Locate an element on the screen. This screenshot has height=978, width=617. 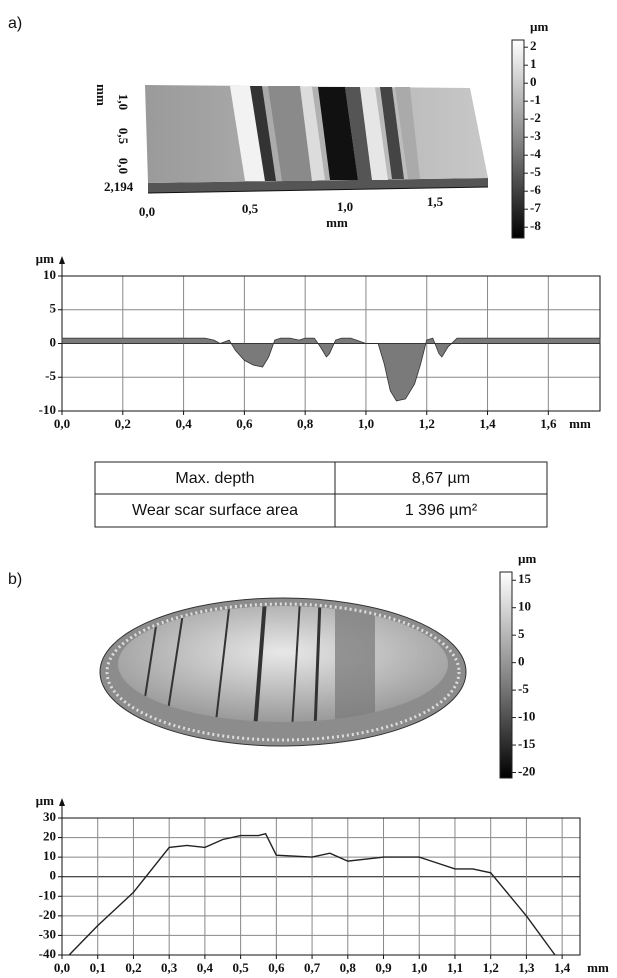
x-tick-label: 0,7 is located at coordinates (312, 967).